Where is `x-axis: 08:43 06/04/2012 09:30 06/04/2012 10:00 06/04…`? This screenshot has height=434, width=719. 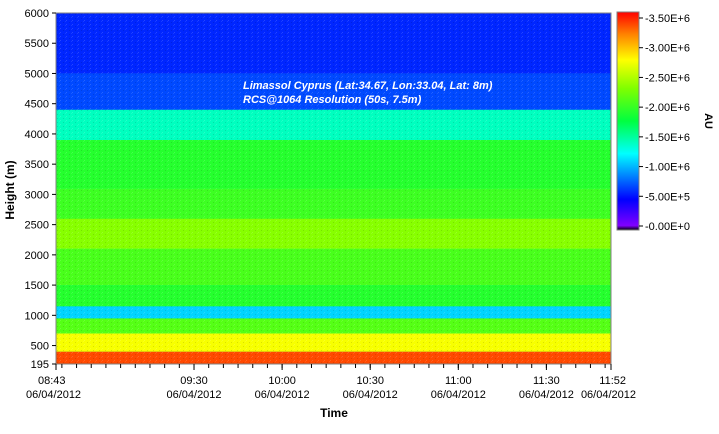
x-axis: 08:43 06/04/2012 09:30 06/04/2012 10:00 06/04… is located at coordinates (331, 382).